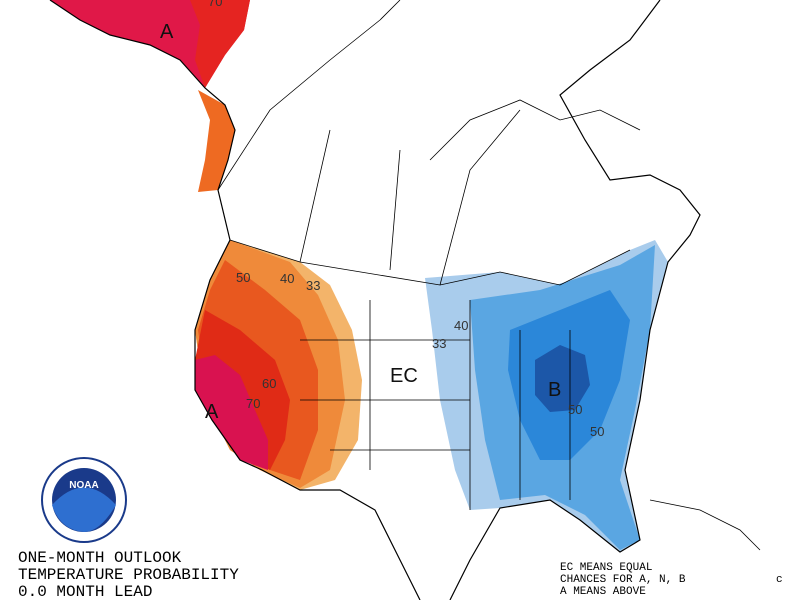  What do you see at coordinates (150, 96) in the screenshot?
I see `alaska-shading` at bounding box center [150, 96].